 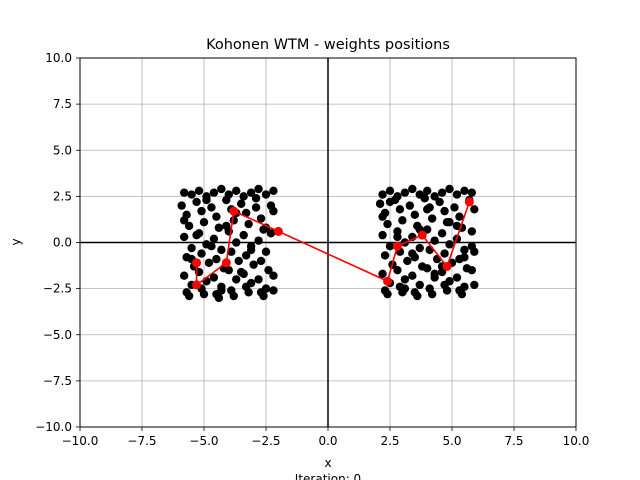 What do you see at coordinates (576, 441) in the screenshot?
I see `x-tick-label: 10.0` at bounding box center [576, 441].